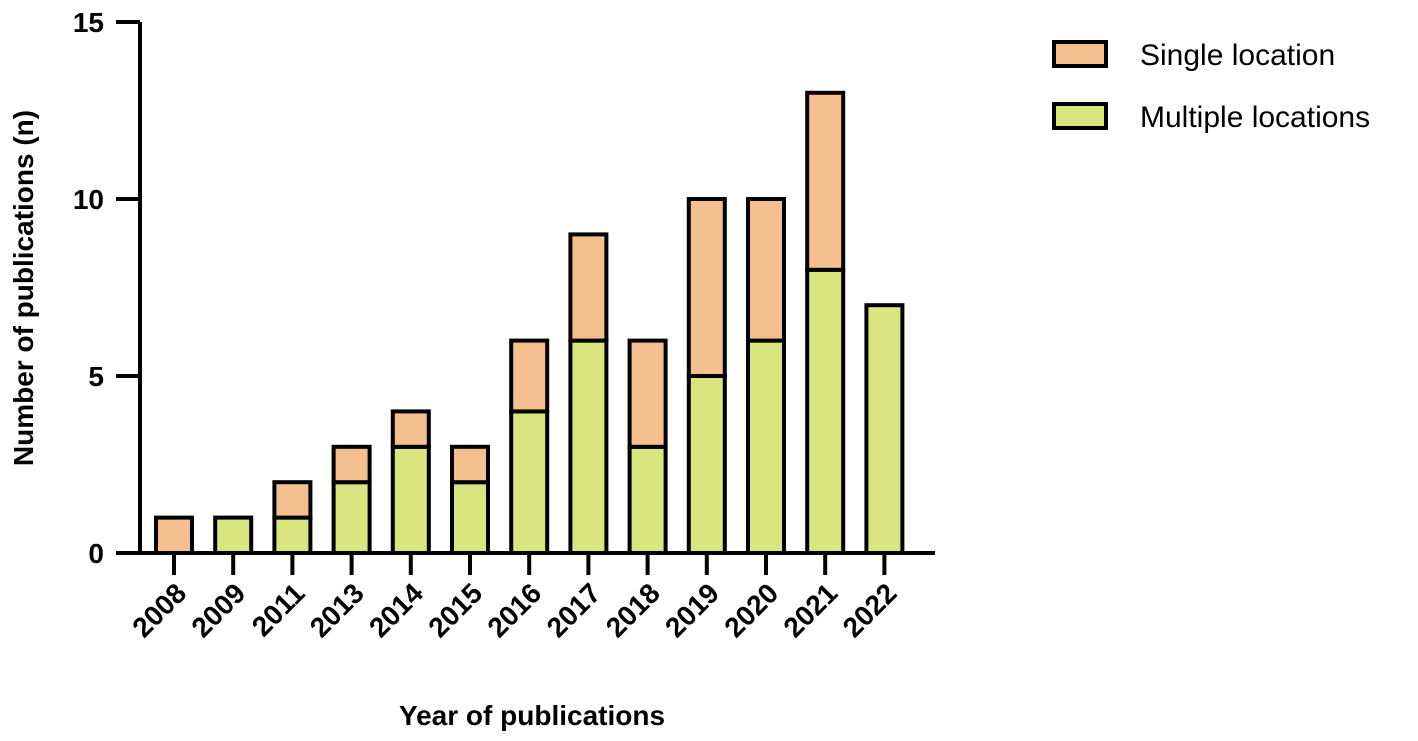 The width and height of the screenshot is (1418, 741). Describe the element at coordinates (159, 610) in the screenshot. I see `x-tick-label-2008: 2008` at that location.